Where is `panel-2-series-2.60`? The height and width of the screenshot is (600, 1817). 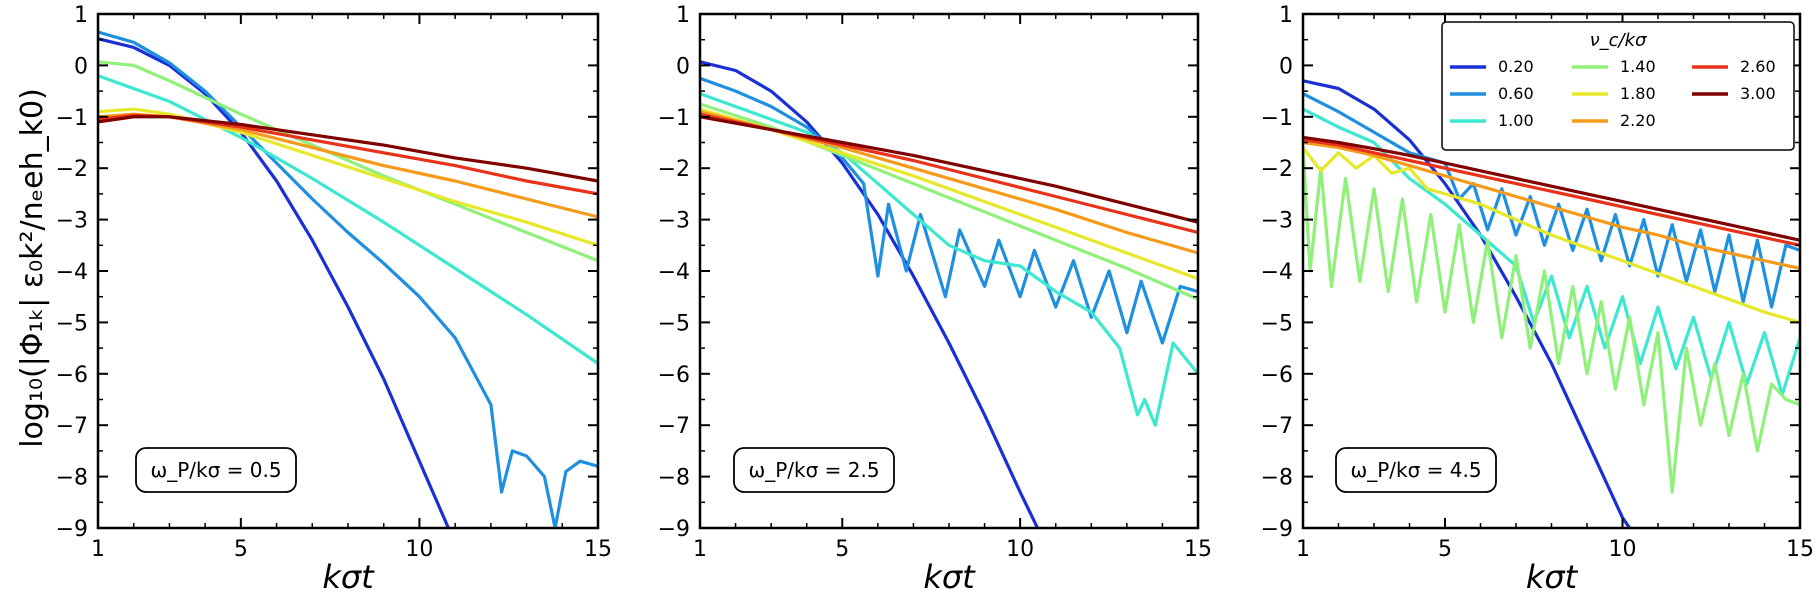
panel-2-series-2.60 is located at coordinates (949, 173).